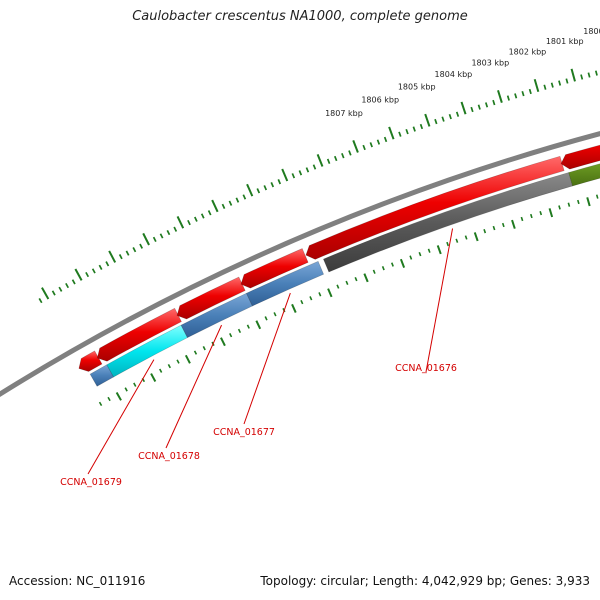  I want to click on gene-label: CCNA_01676, so click(426, 368).